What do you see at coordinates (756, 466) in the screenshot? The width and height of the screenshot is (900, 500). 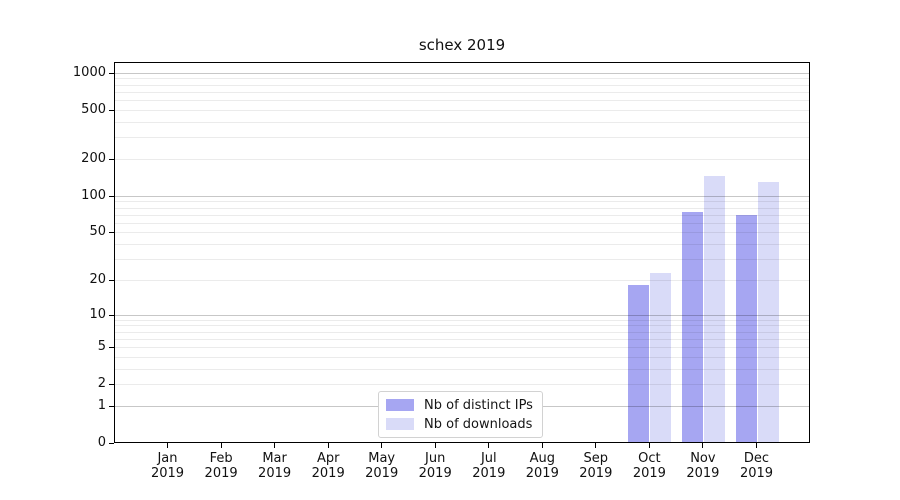 I see `x-tick-label: Dec 2019` at bounding box center [756, 466].